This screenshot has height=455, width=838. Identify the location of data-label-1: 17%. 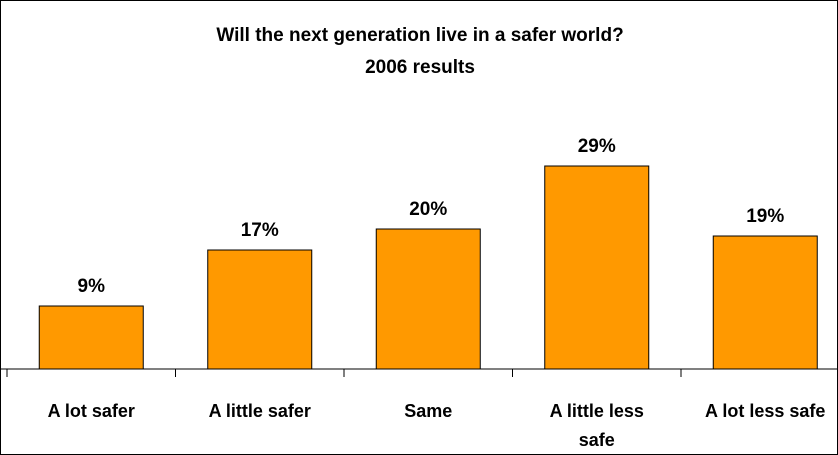
(260, 230).